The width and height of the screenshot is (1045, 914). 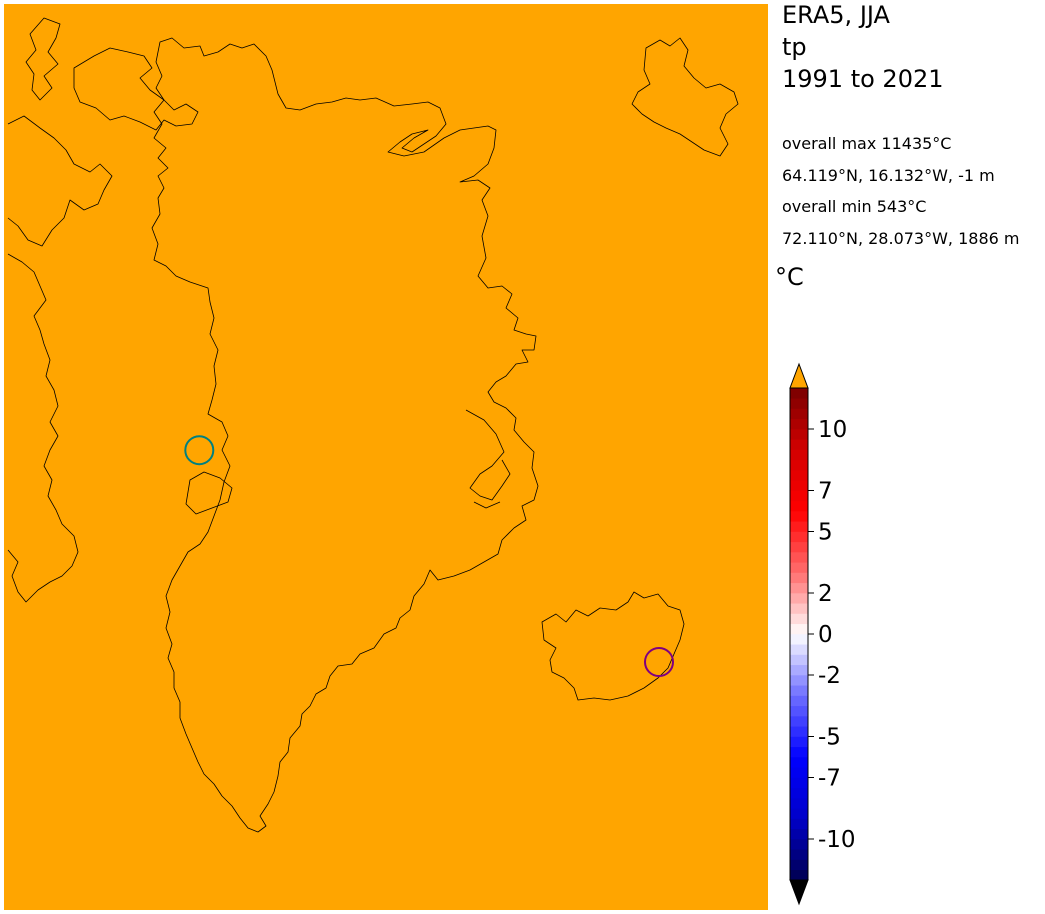 What do you see at coordinates (825, 594) in the screenshot?
I see `colorbar-tick-label: 2` at bounding box center [825, 594].